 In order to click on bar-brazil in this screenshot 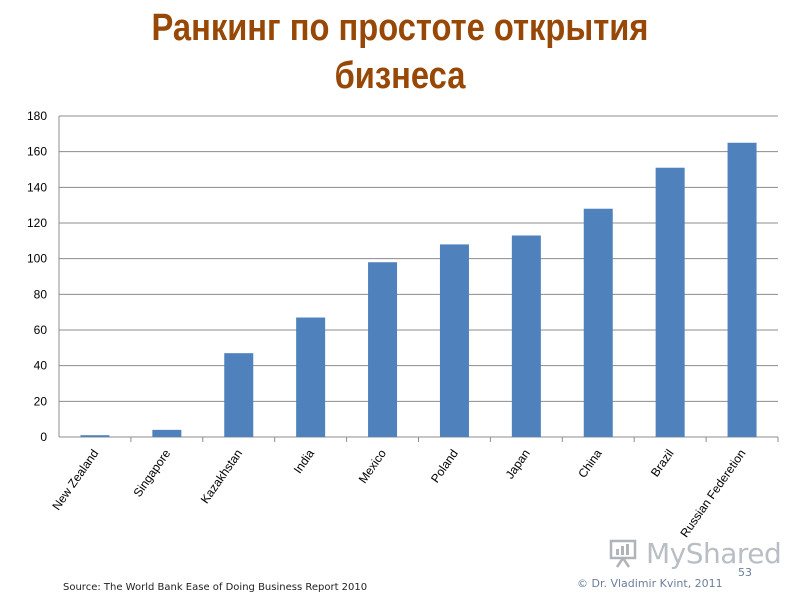, I will do `click(670, 302)`.